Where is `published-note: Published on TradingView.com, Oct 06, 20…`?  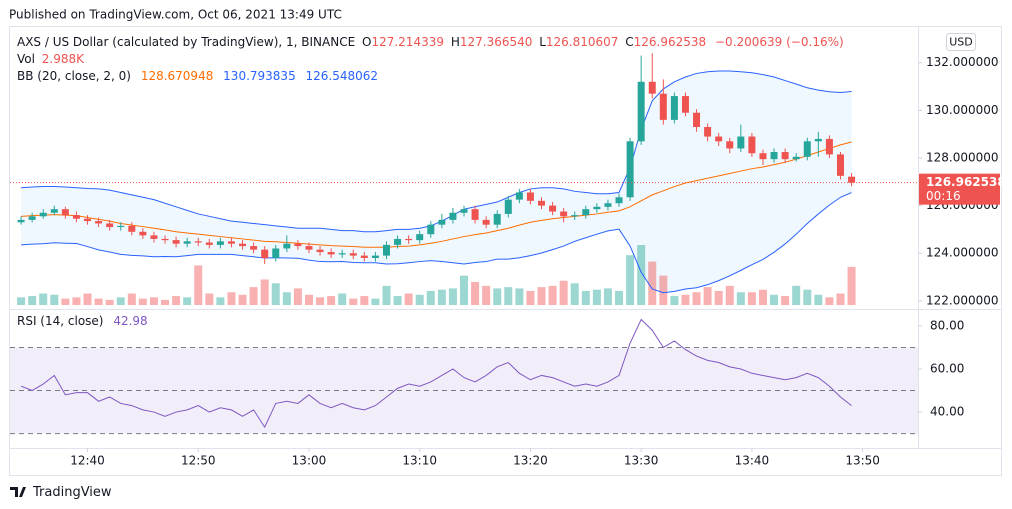 published-note: Published on TradingView.com, Oct 06, 20… is located at coordinates (175, 15).